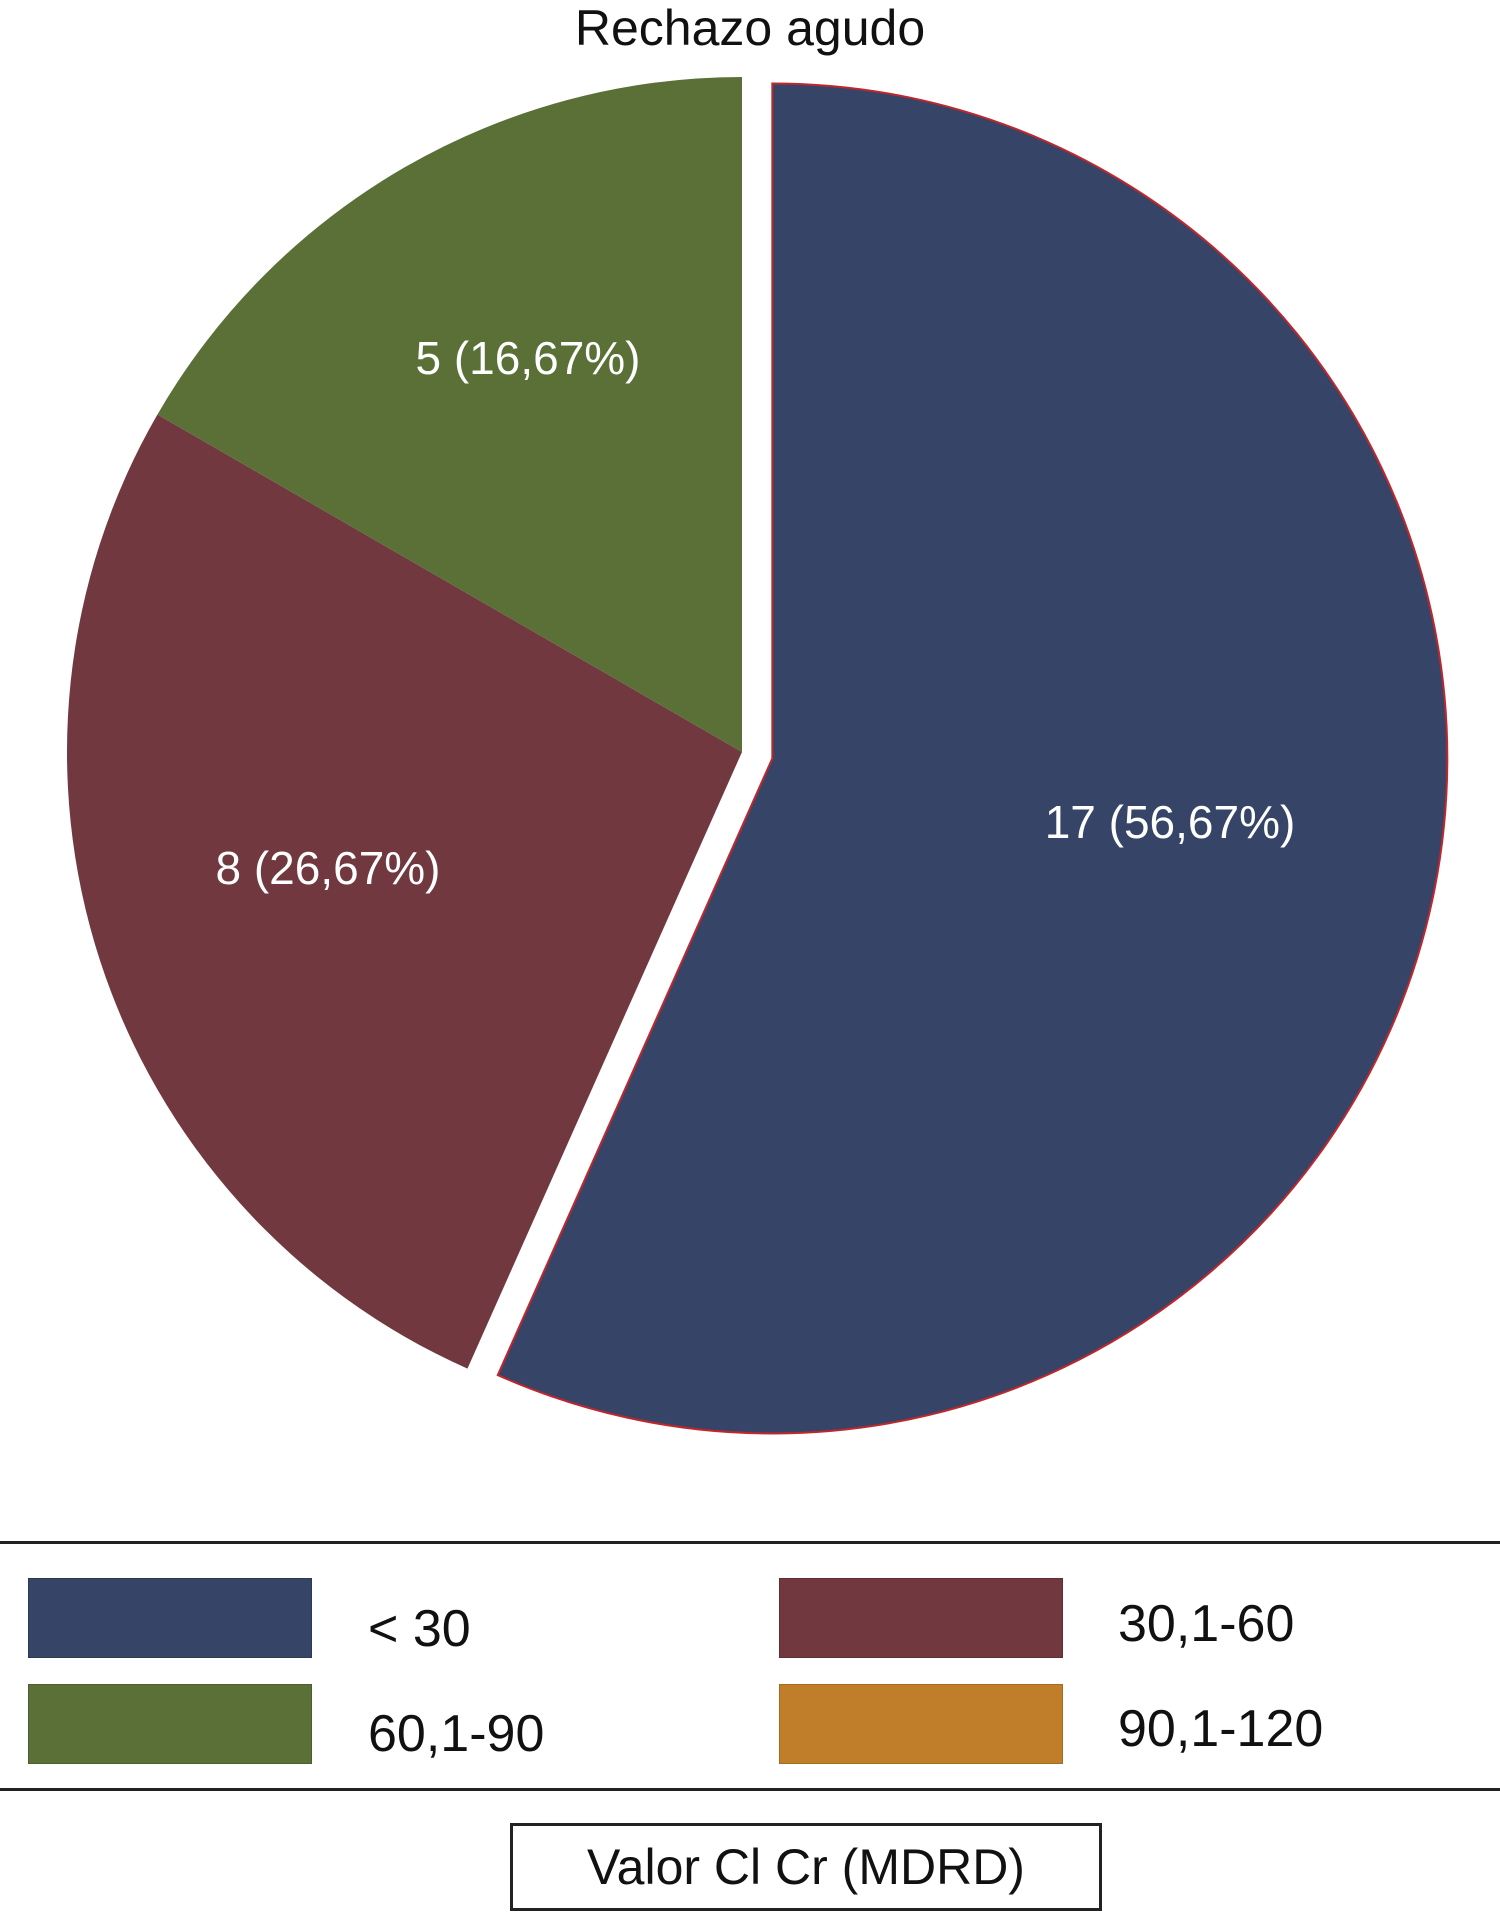 This screenshot has width=1500, height=1913. What do you see at coordinates (456, 1734) in the screenshot?
I see `legend-label-60-90: 60,1-90` at bounding box center [456, 1734].